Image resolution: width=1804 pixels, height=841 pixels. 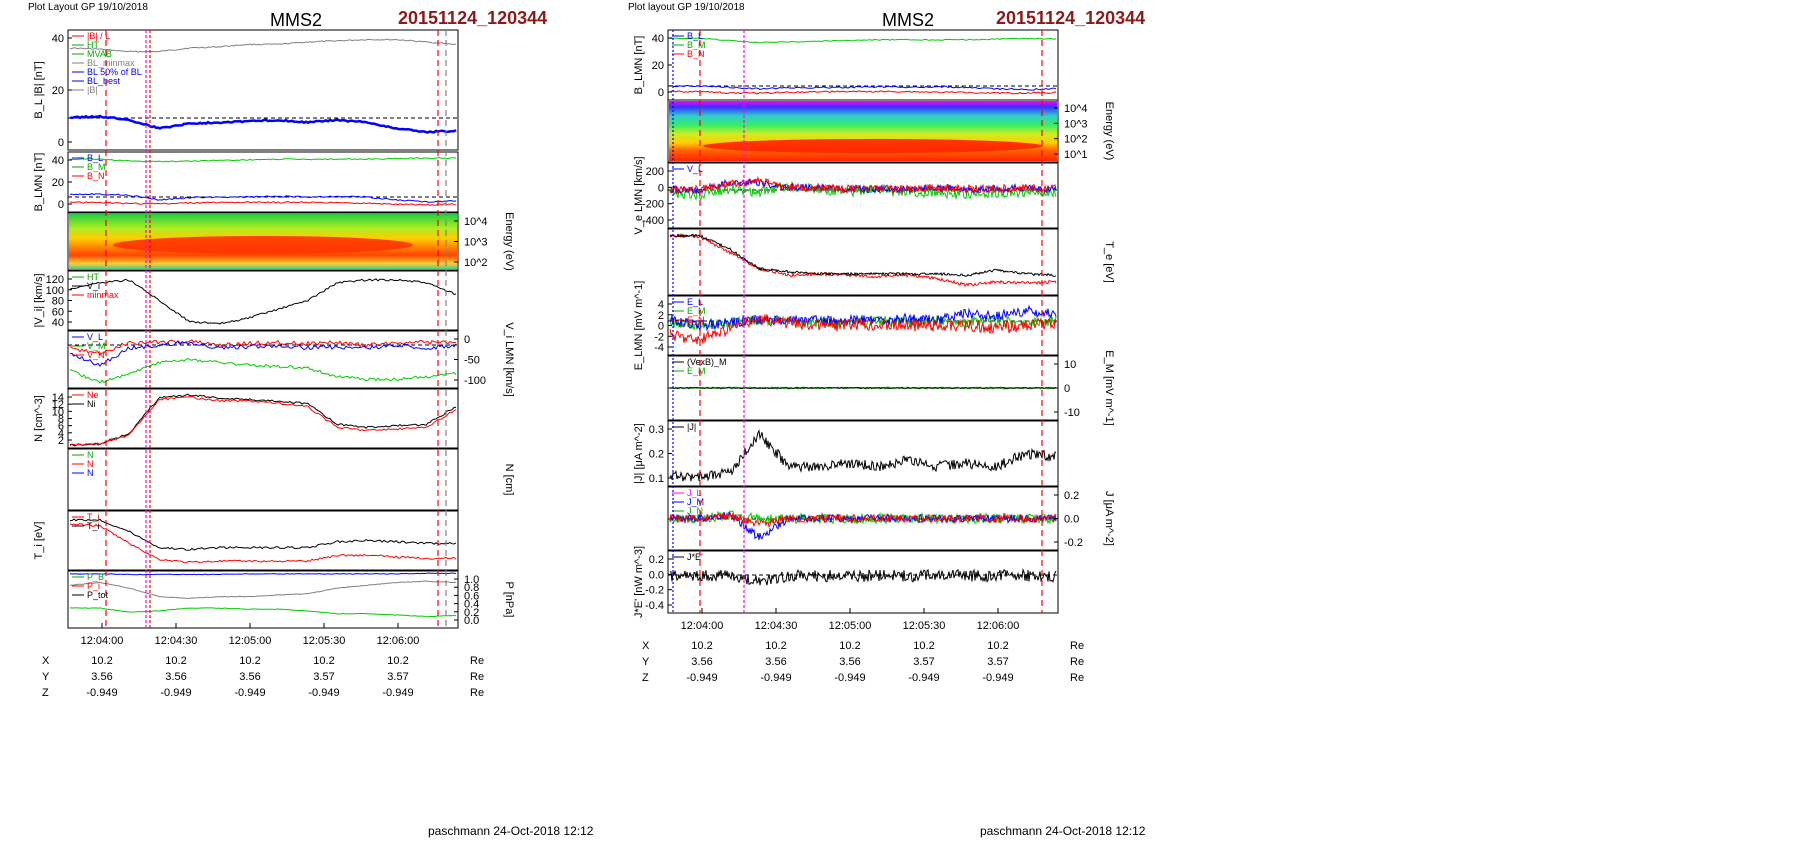 I want to click on y-axis-label: |J| [μA m^-2], so click(x=639, y=453).